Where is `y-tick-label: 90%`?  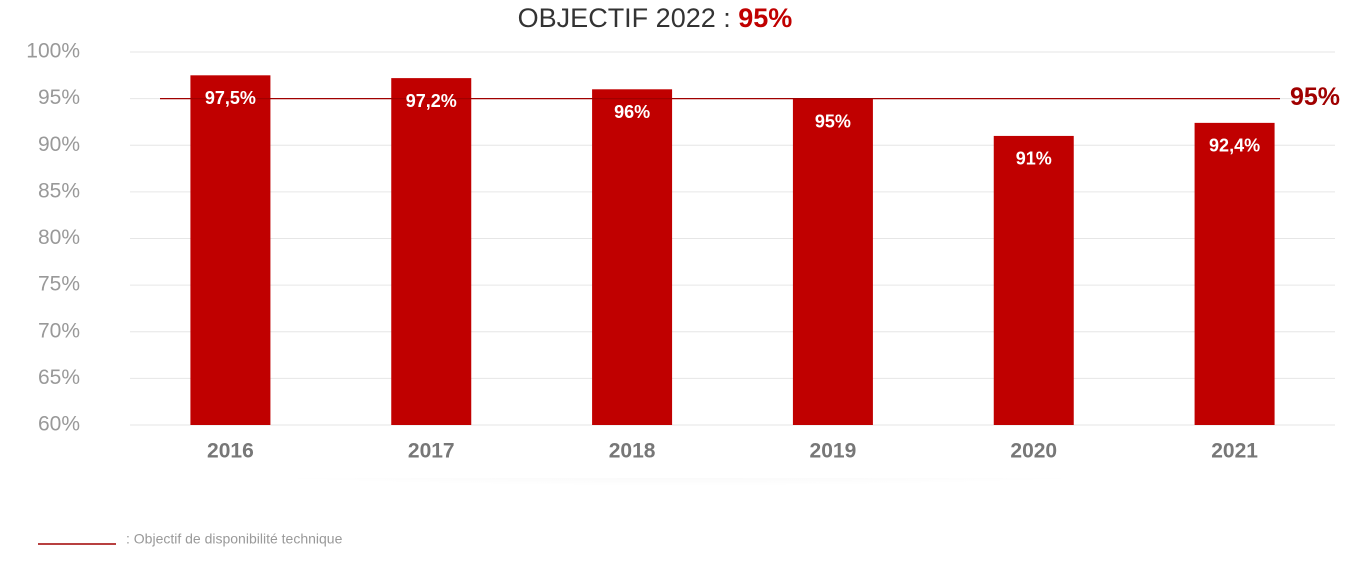
y-tick-label: 90% is located at coordinates (59, 144).